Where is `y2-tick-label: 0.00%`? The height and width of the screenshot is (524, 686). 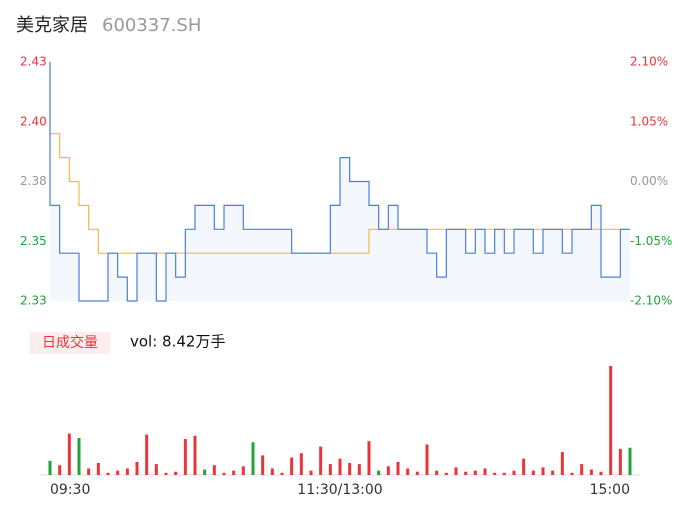 y2-tick-label: 0.00% is located at coordinates (649, 181).